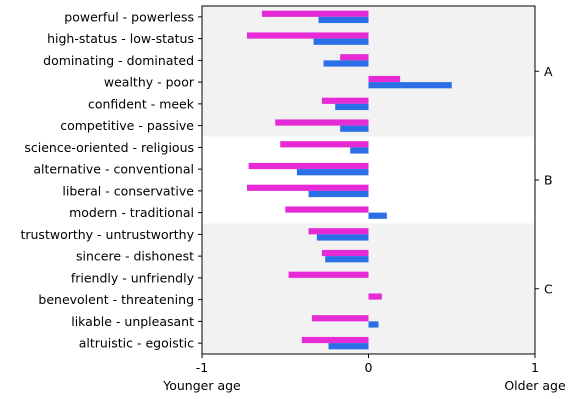 Image resolution: width=583 pixels, height=399 pixels. Describe the element at coordinates (149, 82) in the screenshot. I see `category-label: wealthy - poor` at that location.